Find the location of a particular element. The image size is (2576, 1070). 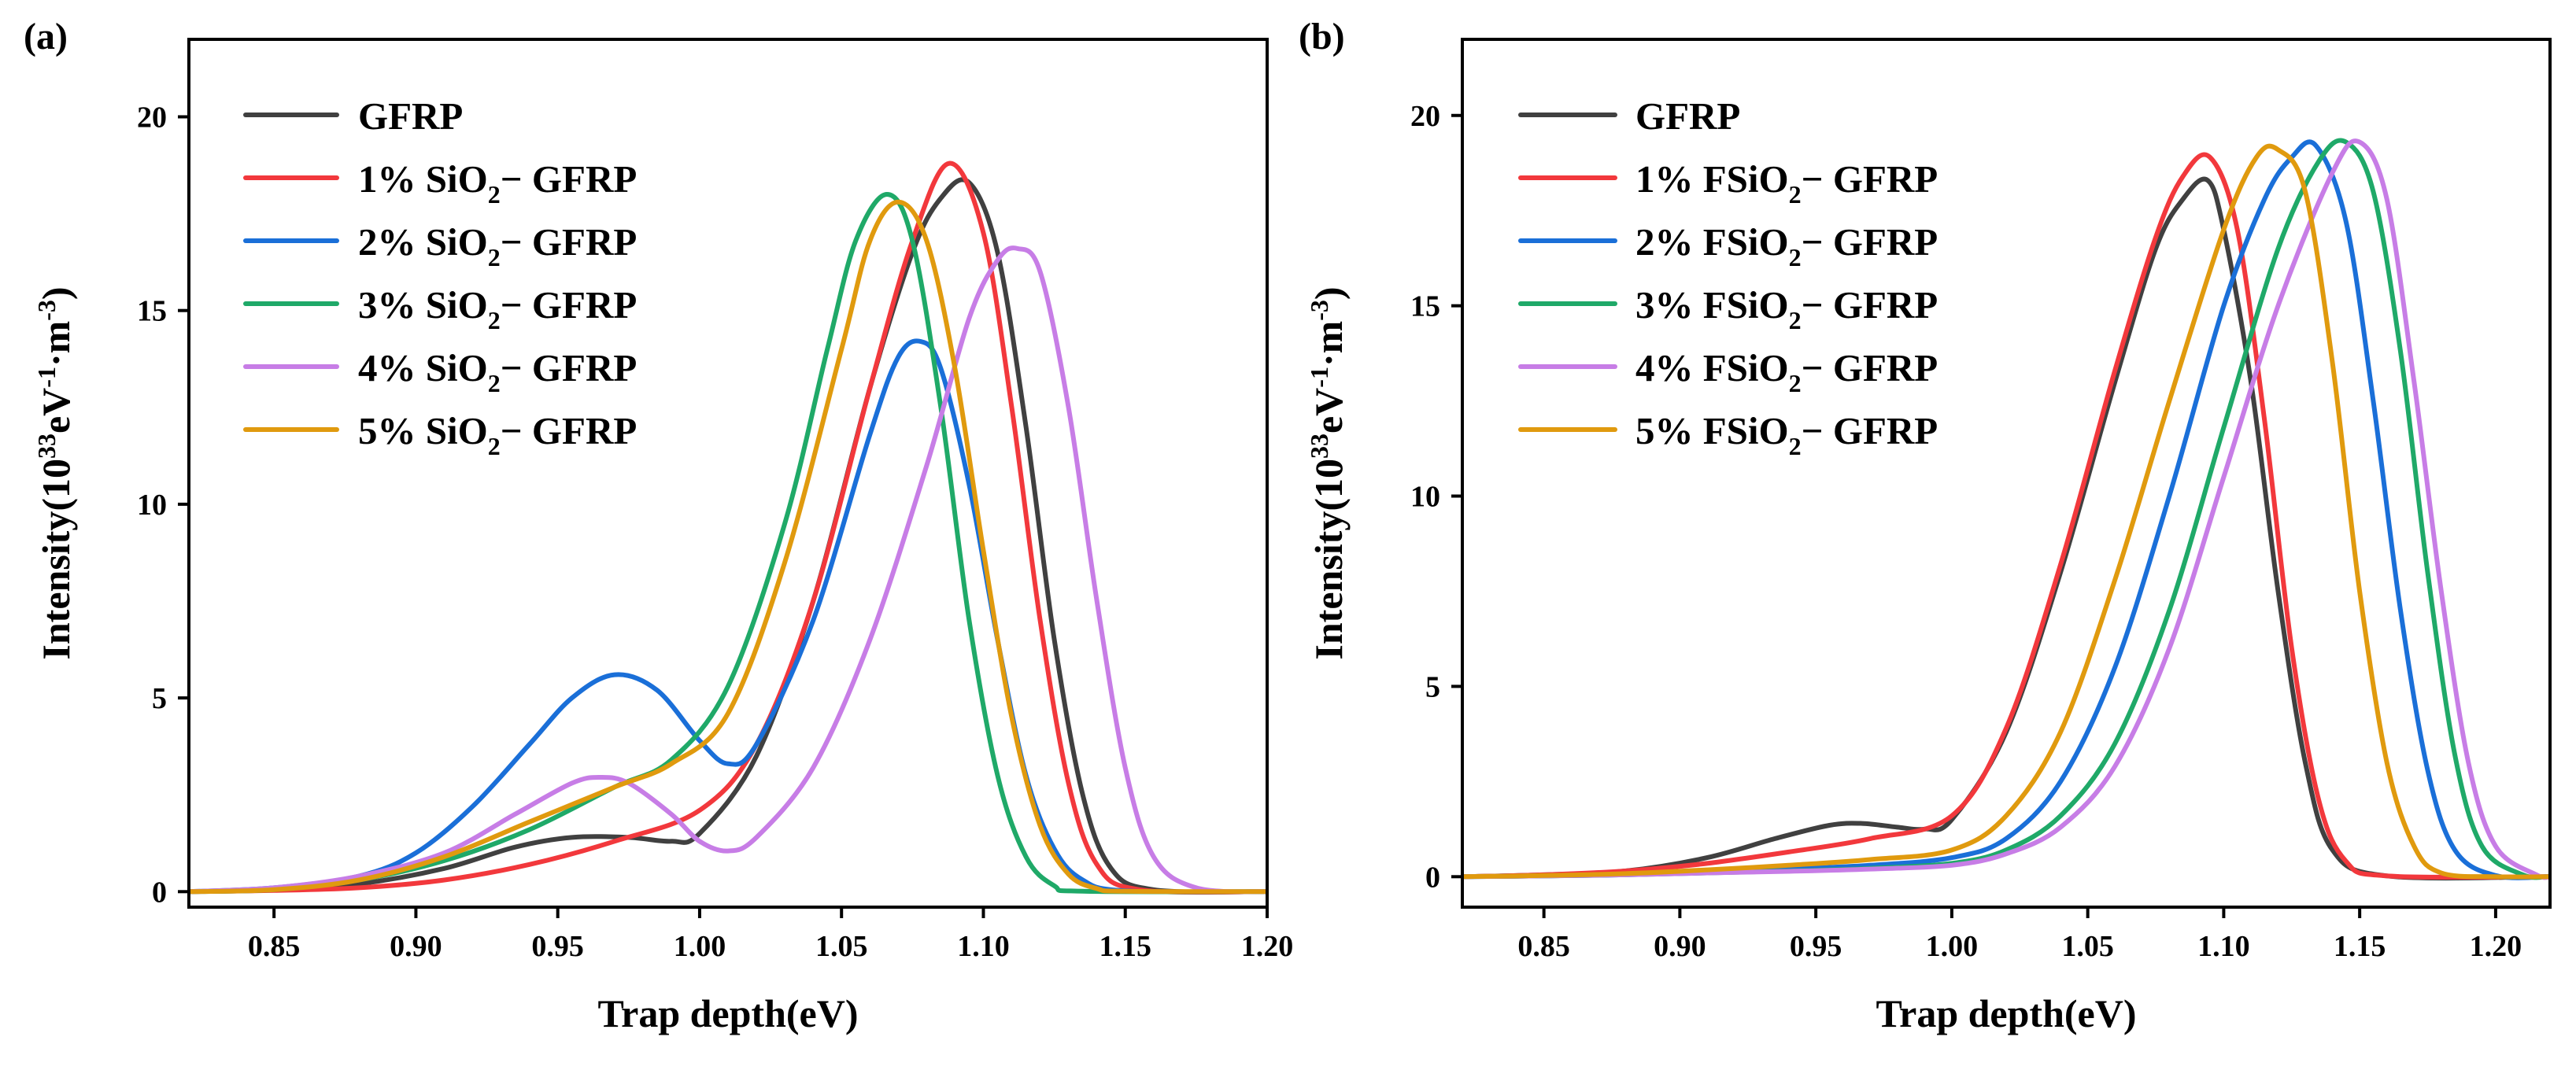

legend-label-5: 5% SiO2− GFRP is located at coordinates (498, 434).